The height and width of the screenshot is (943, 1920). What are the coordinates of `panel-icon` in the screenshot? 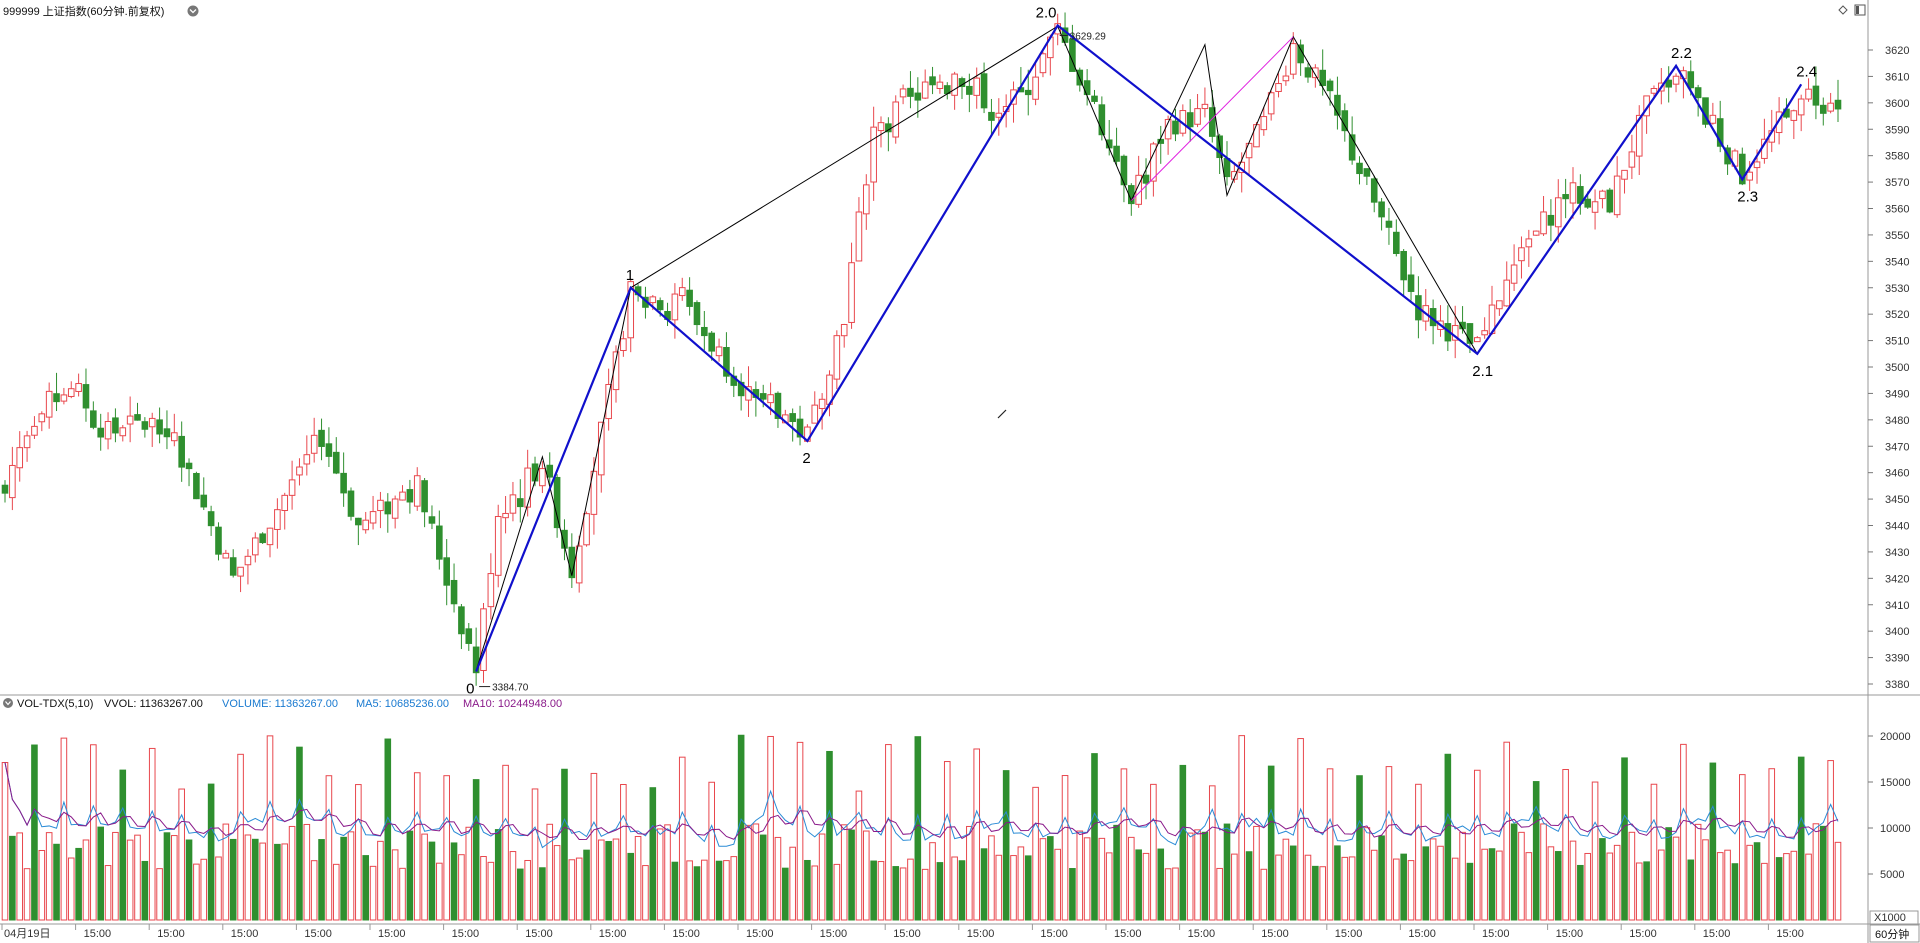 It's located at (1860, 10).